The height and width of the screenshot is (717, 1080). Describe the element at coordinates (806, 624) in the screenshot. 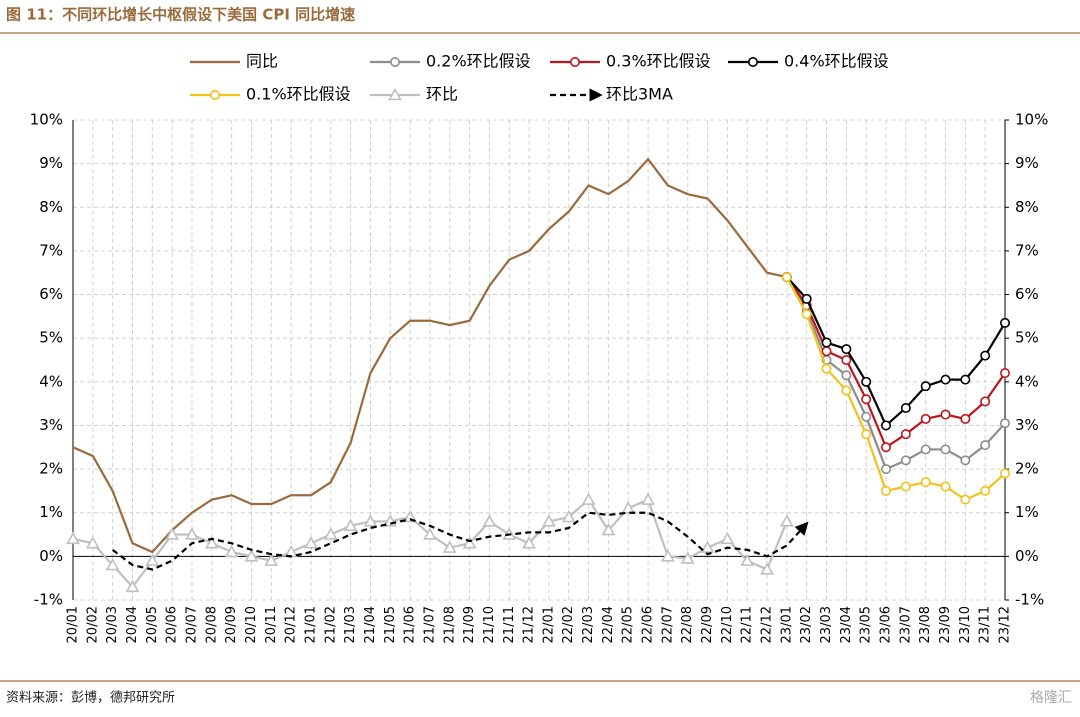

I see `x-tick-label: 23/02` at that location.